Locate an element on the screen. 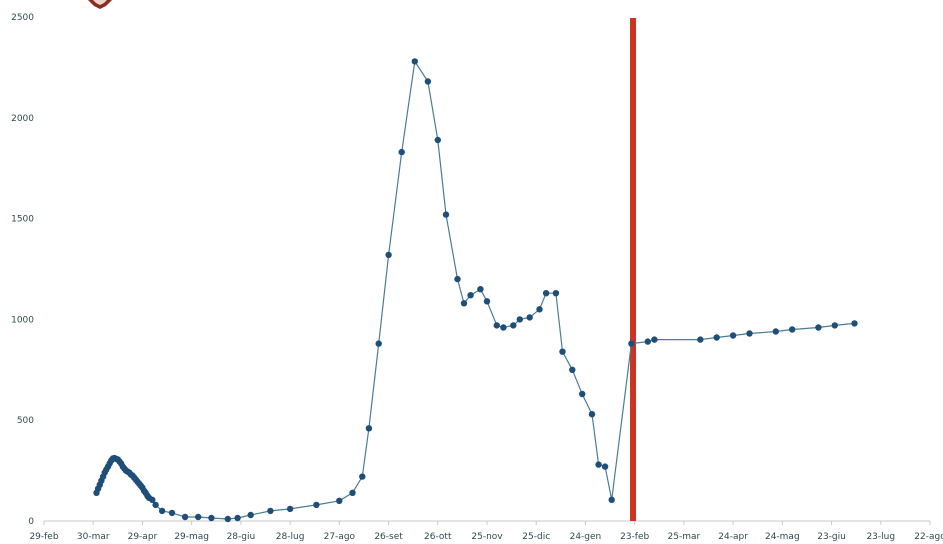 This screenshot has height=544, width=943. y-tick-label: 2000 is located at coordinates (22, 119).